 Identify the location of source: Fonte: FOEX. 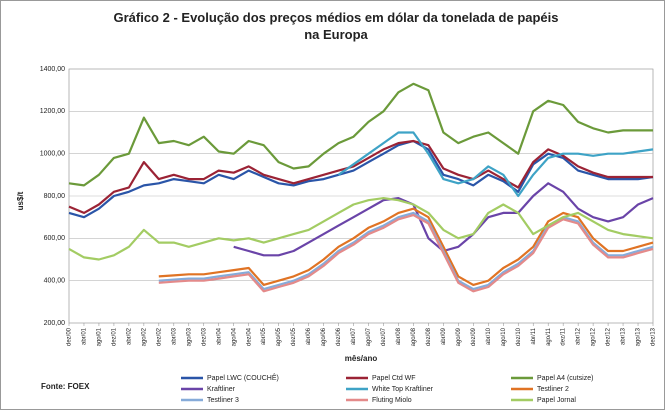
(65, 386).